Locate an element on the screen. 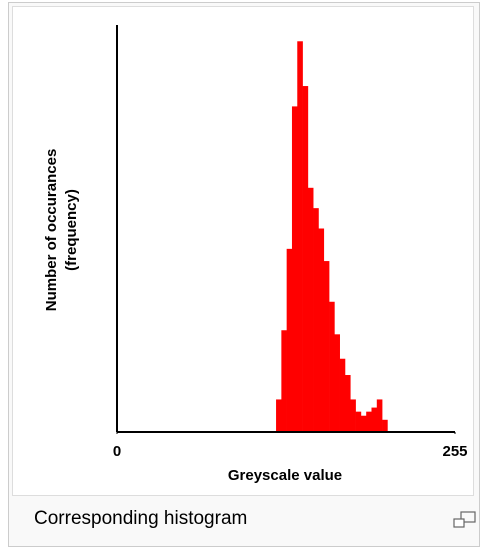 Image resolution: width=490 pixels, height=551 pixels. enlarge-icon is located at coordinates (465, 520).